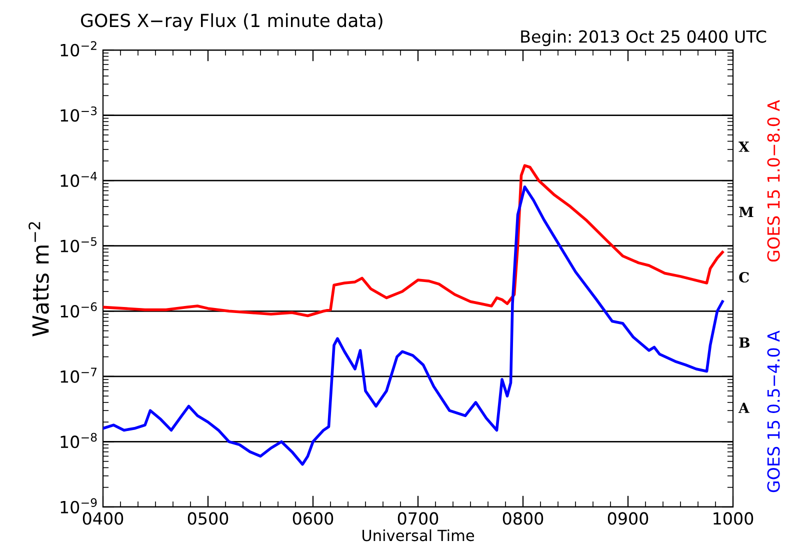  Describe the element at coordinates (231, 22) in the screenshot. I see `chart-title: GOES X−ray Flux (1 minute data)` at that location.